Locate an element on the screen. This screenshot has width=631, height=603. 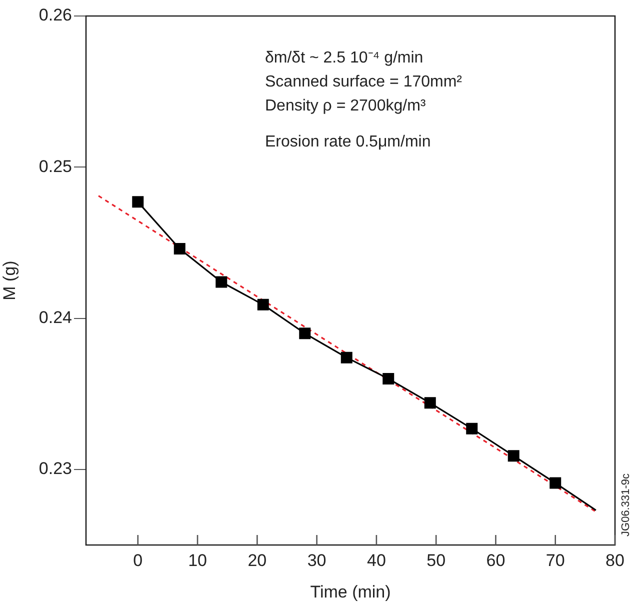
x-tick-label: 0 is located at coordinates (138, 560).